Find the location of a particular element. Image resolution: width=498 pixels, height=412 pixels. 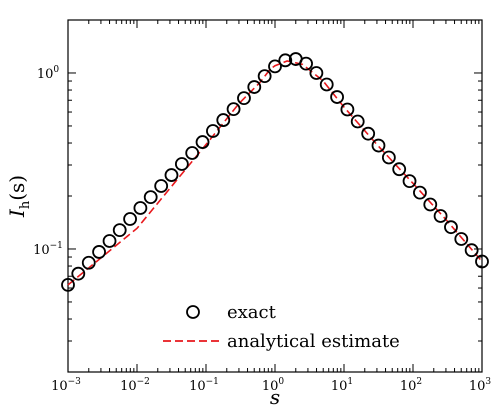

legend-analytical-label: analytical estimate is located at coordinates (313, 341).